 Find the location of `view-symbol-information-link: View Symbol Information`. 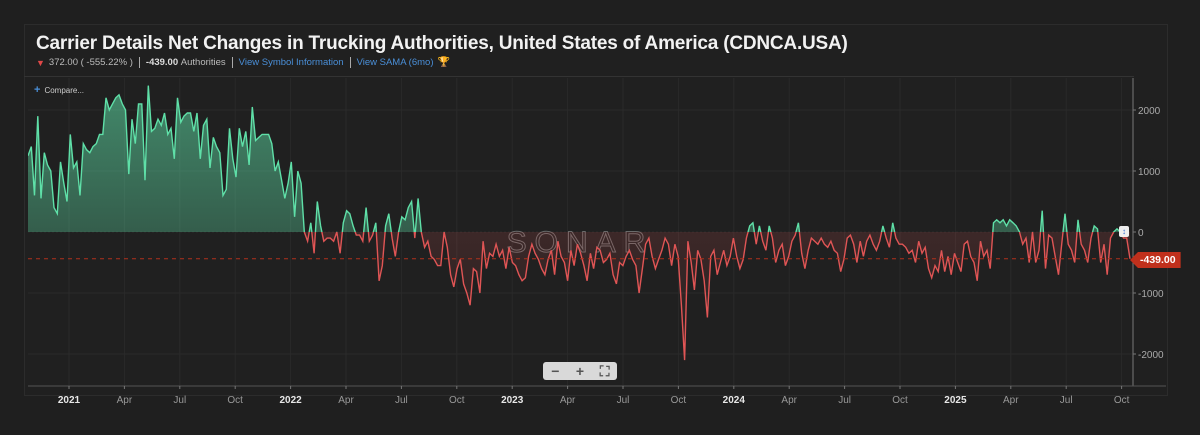

view-symbol-information-link: View Symbol Information is located at coordinates (291, 62).